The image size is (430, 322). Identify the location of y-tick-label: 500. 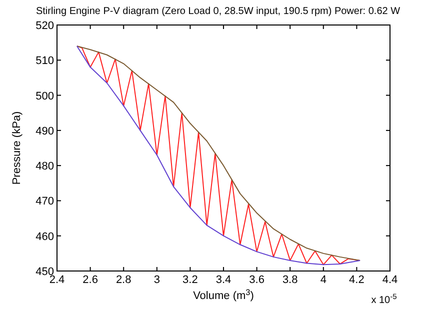
(45, 96).